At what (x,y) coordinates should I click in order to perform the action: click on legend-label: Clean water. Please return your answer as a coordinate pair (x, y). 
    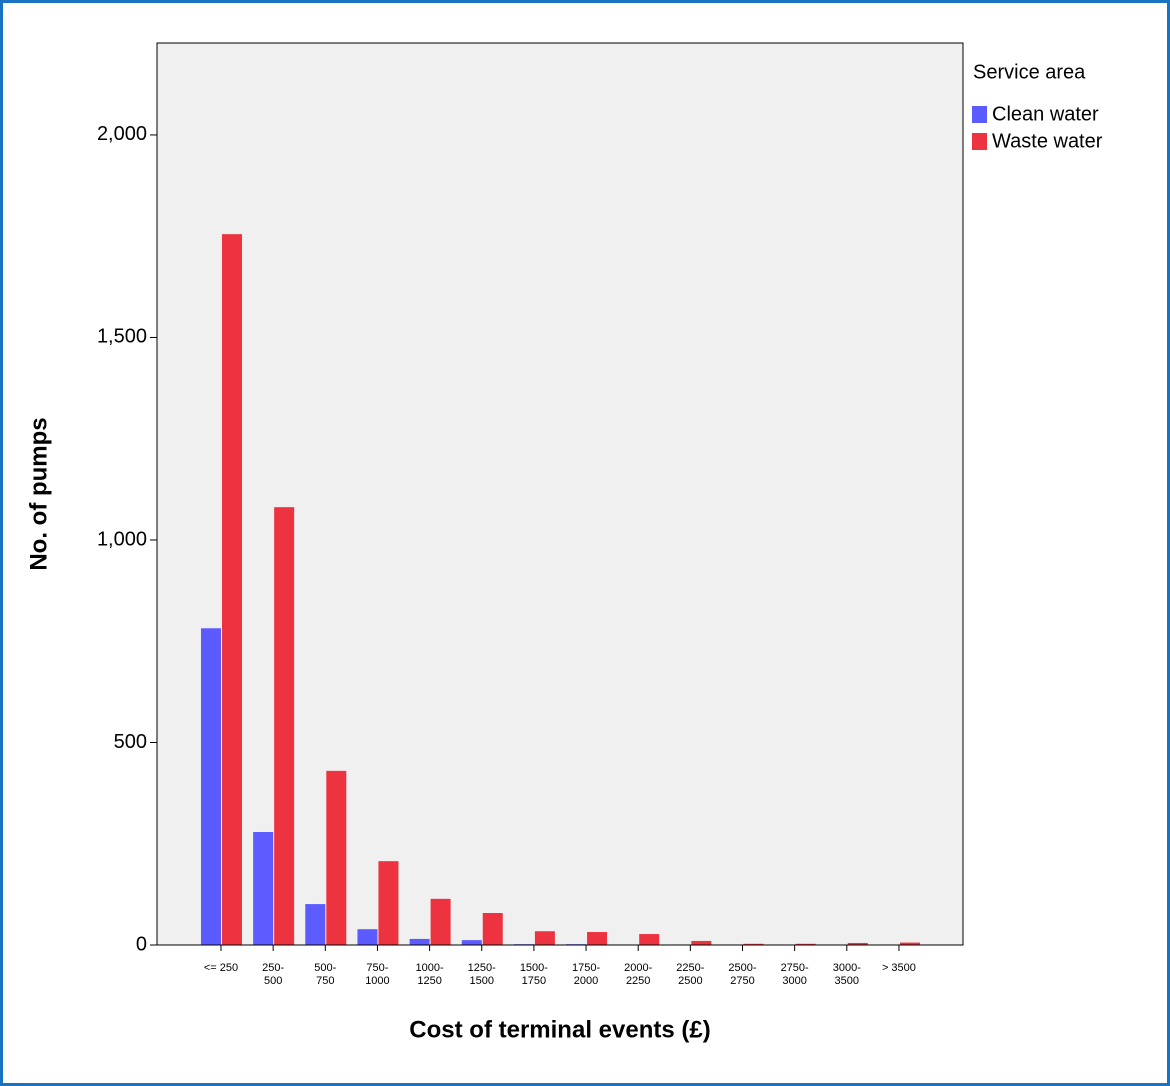
    Looking at the image, I should click on (1045, 114).